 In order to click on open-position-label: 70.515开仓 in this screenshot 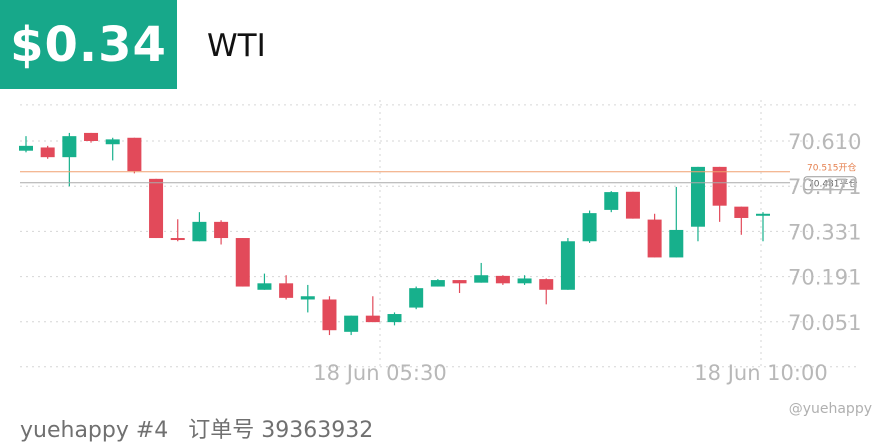, I will do `click(832, 168)`.